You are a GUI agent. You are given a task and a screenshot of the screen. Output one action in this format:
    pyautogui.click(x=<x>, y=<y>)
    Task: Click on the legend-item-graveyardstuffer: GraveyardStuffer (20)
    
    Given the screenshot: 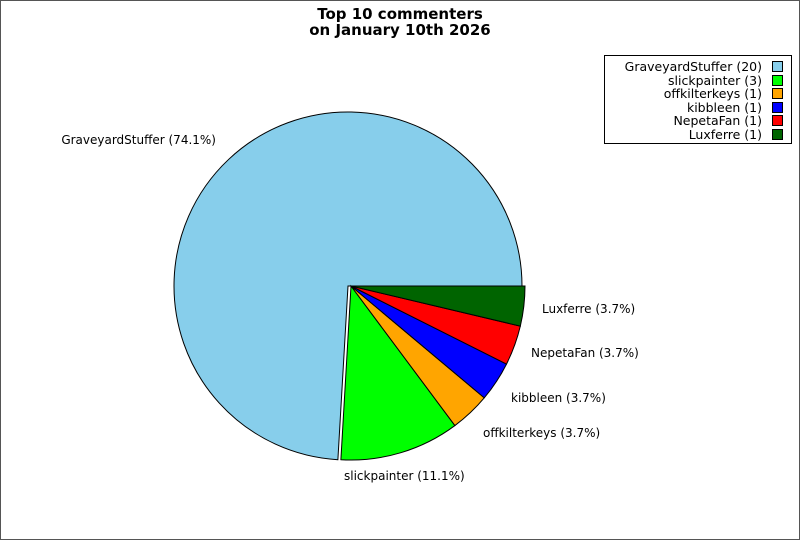 What is the action you would take?
    pyautogui.click(x=694, y=67)
    